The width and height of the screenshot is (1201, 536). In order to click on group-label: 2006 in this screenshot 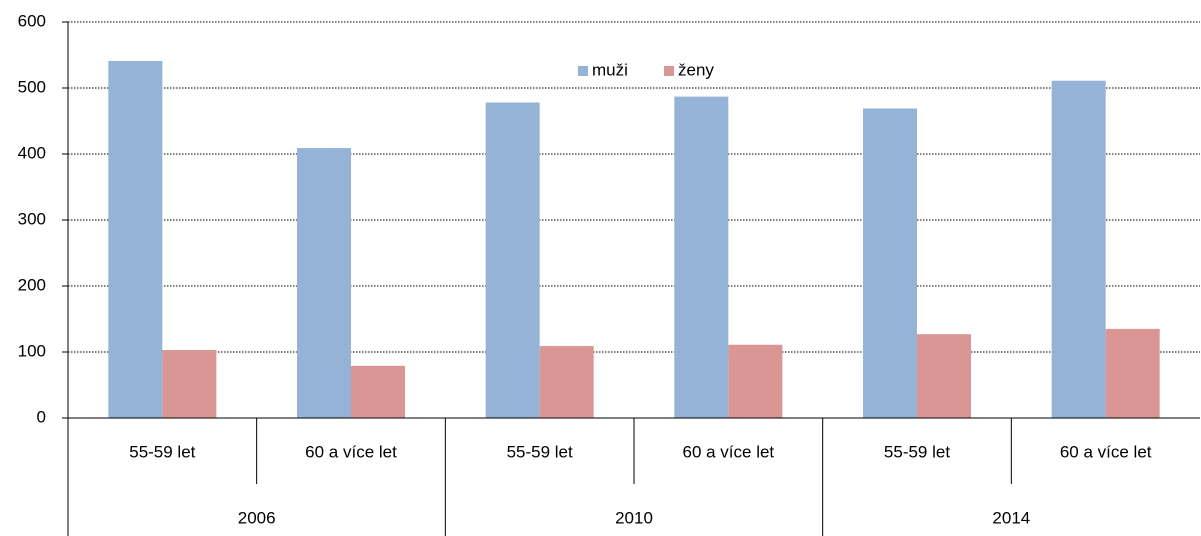, I will do `click(257, 517)`.